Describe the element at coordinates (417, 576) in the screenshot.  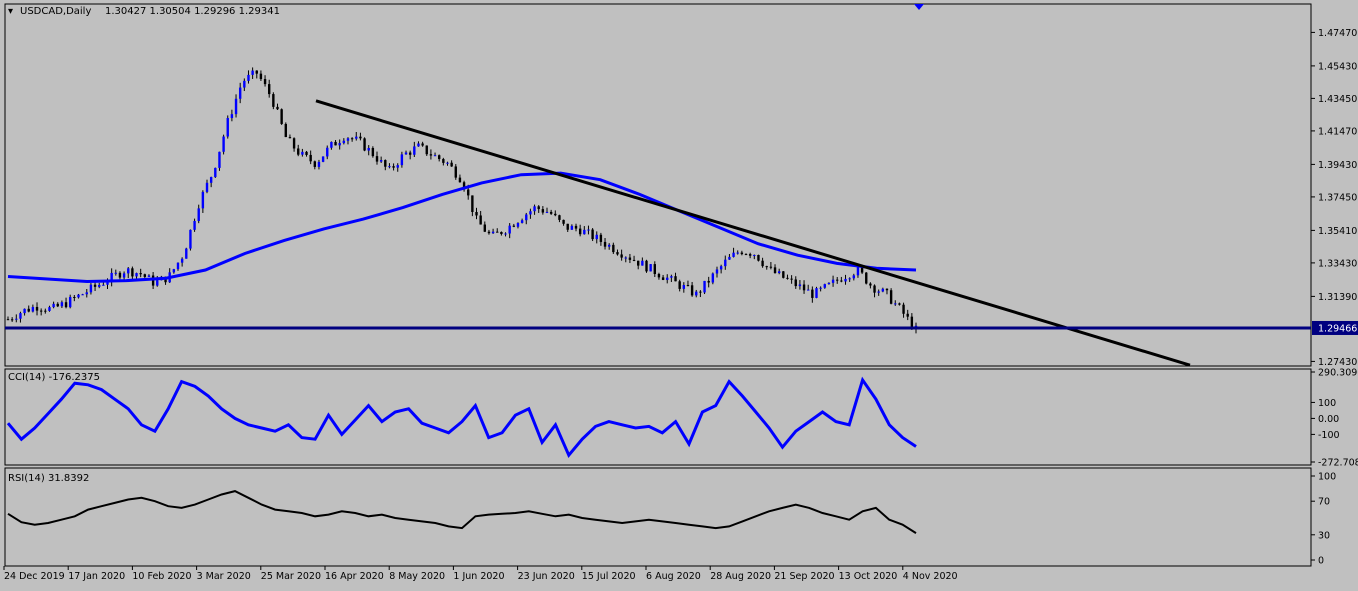
I see `date-tick-label: 8 May 2020` at that location.